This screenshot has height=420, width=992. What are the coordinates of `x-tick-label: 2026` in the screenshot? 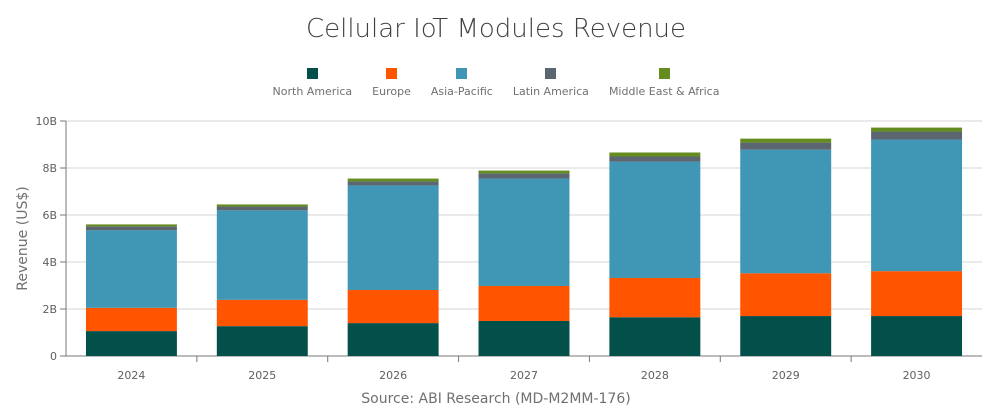 It's located at (393, 375).